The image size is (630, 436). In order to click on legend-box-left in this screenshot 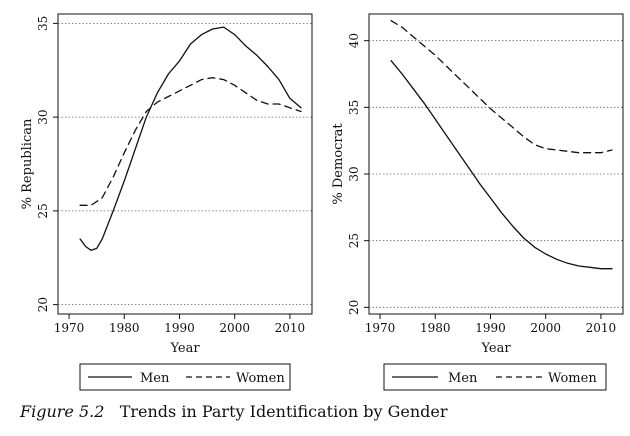, I will do `click(185, 377)`.